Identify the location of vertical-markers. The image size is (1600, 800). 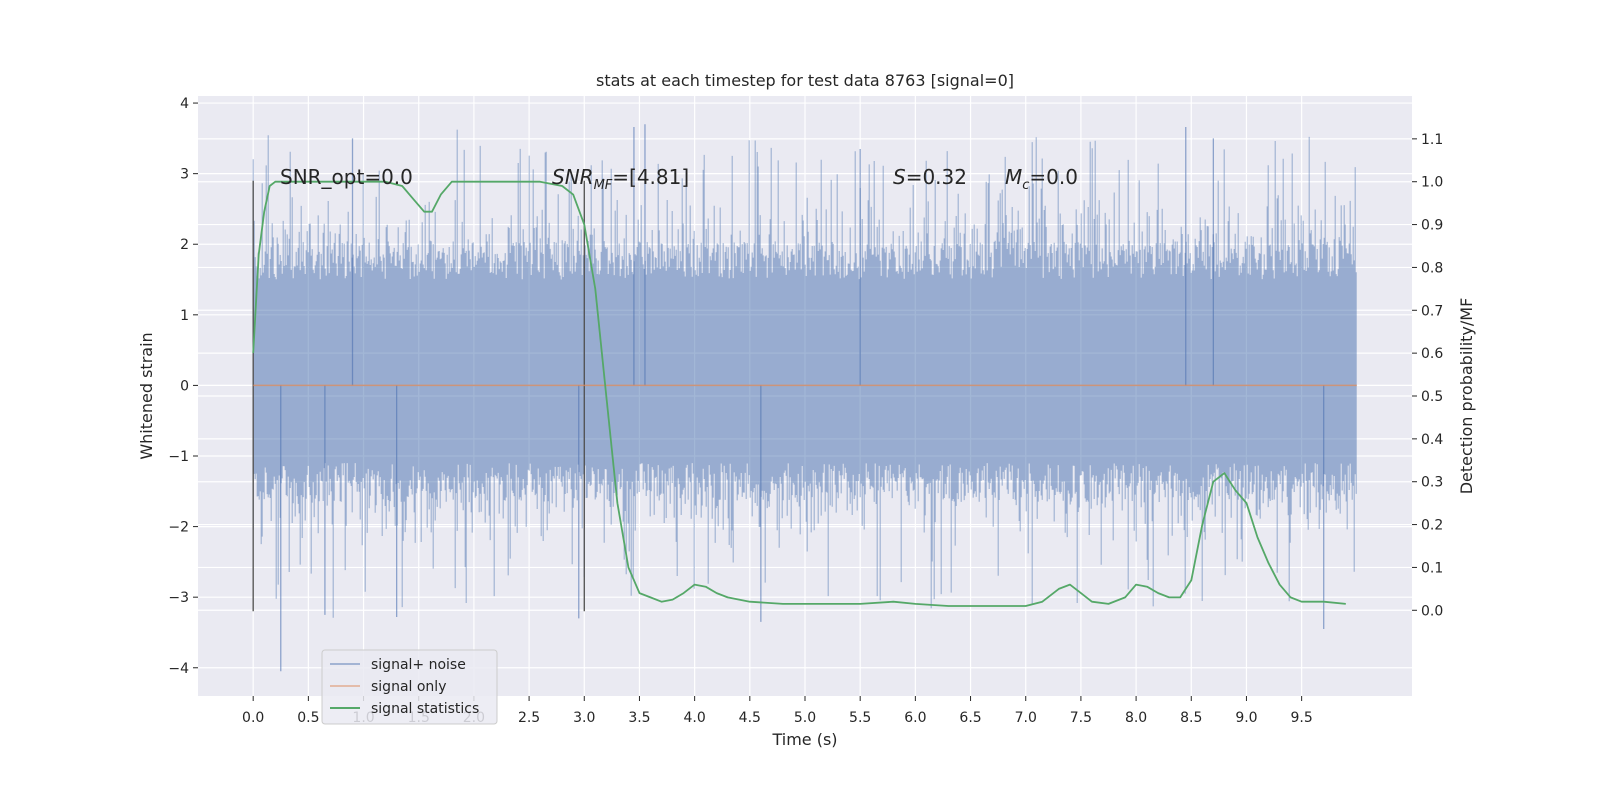
(418, 396).